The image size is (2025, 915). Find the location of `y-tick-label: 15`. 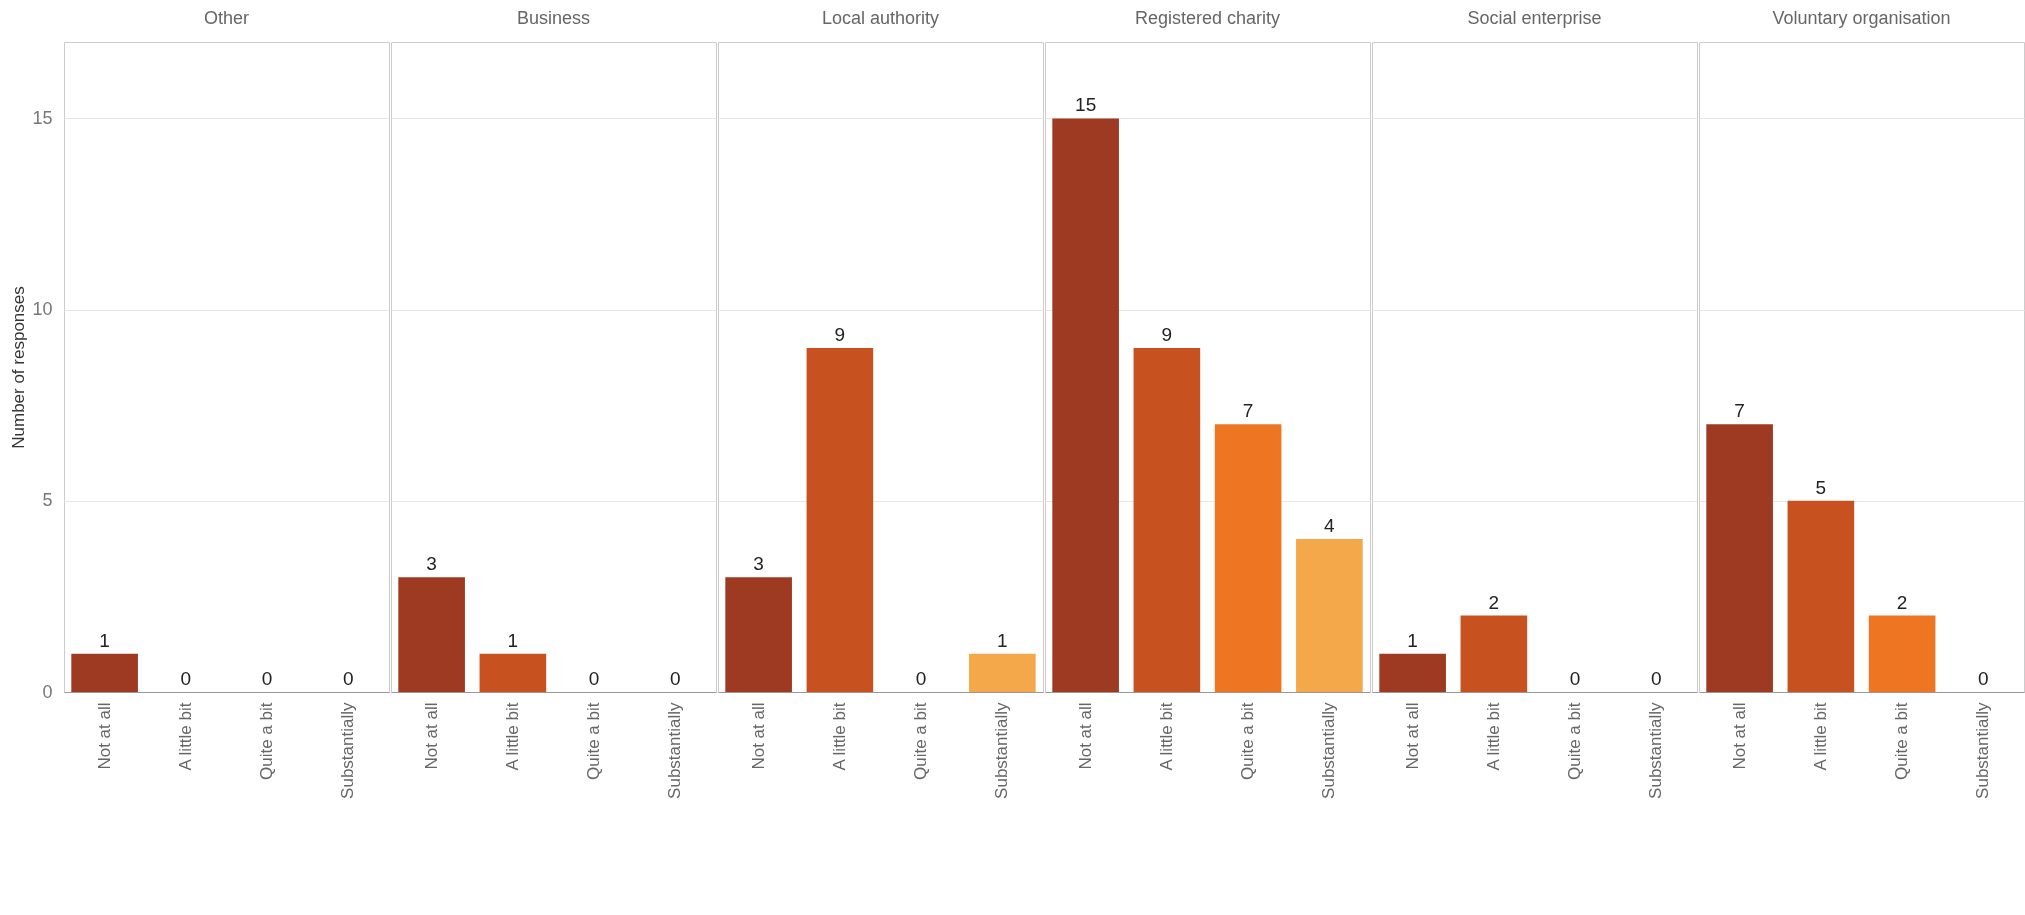

y-tick-label: 15 is located at coordinates (42, 117).